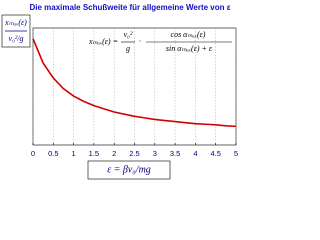 The image size is (320, 240). What do you see at coordinates (128, 48) in the screenshot?
I see `formula-denominator: g` at bounding box center [128, 48].